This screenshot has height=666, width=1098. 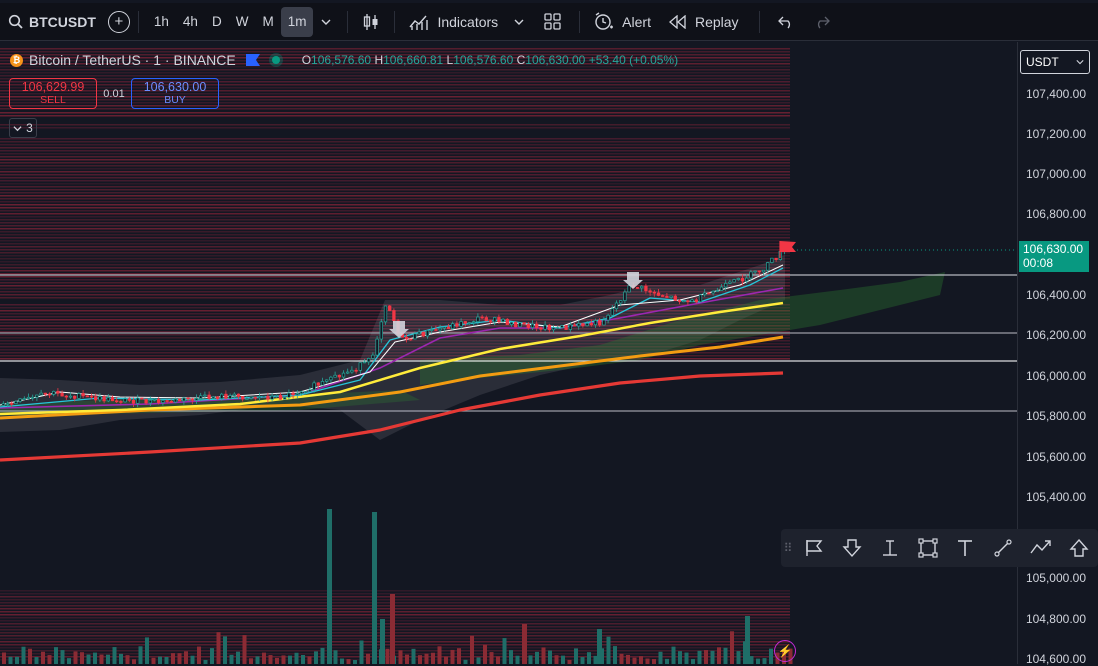 I want to click on layout-grid-icon, so click(x=552, y=21).